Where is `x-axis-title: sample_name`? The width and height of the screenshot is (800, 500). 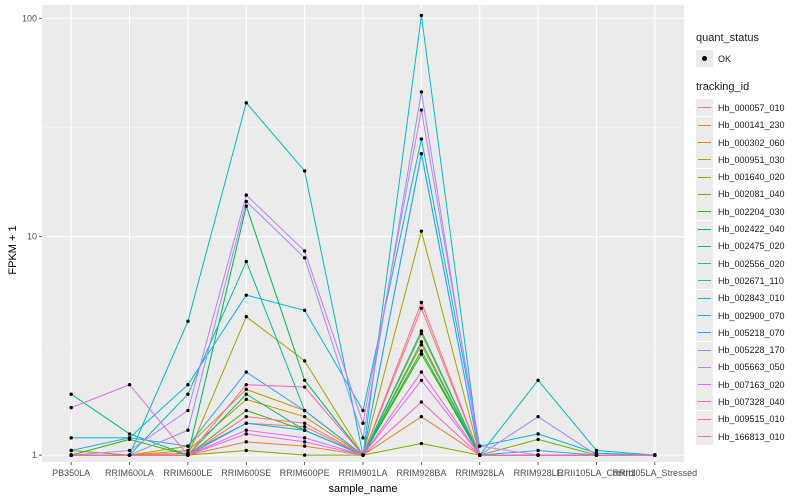 x-axis-title: sample_name is located at coordinates (362, 489).